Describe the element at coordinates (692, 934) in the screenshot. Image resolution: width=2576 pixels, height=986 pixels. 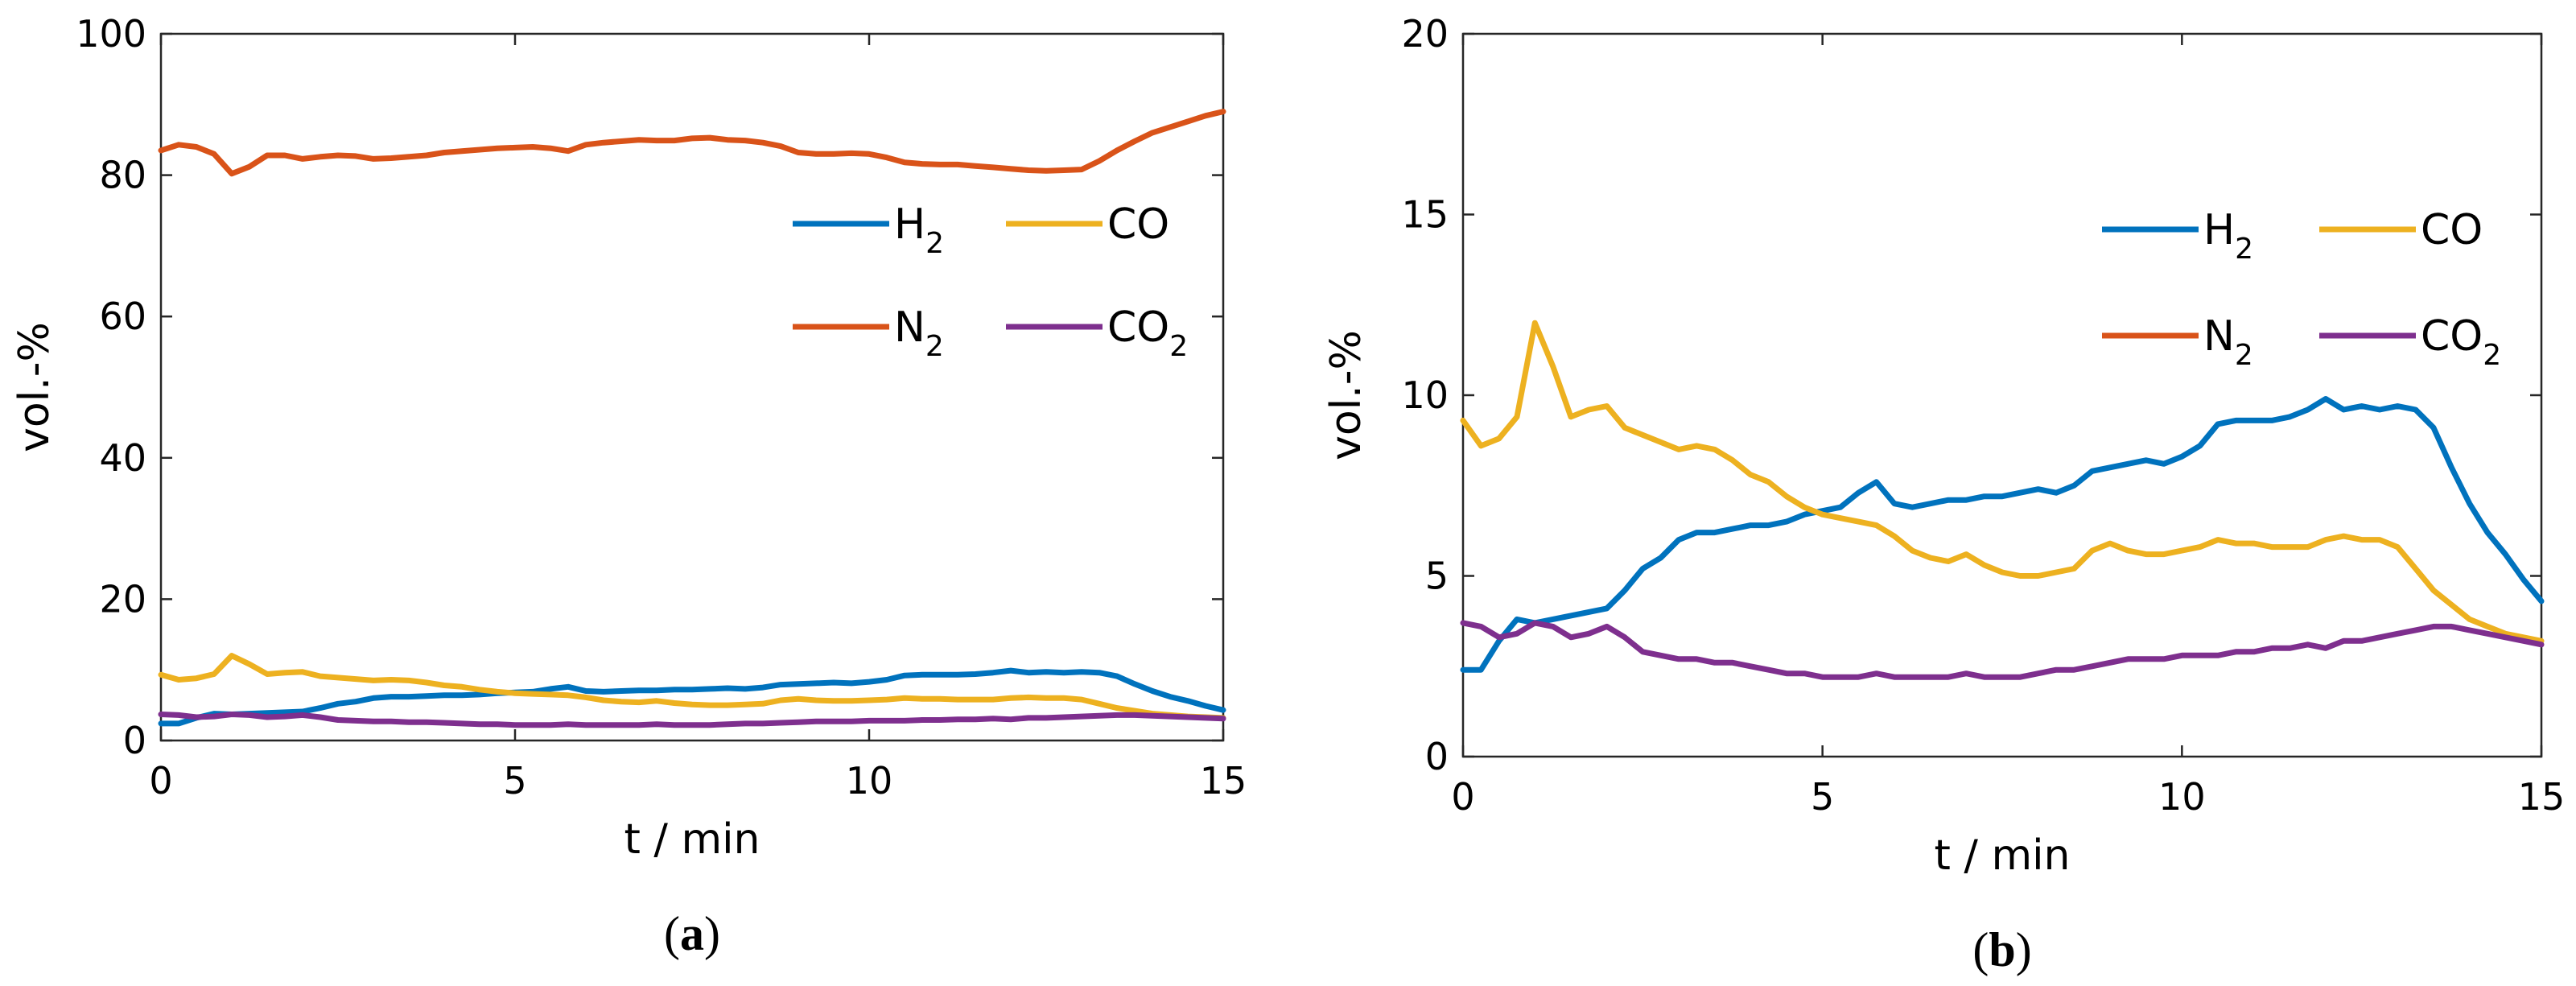
I see `panel-label-a: (a)` at that location.